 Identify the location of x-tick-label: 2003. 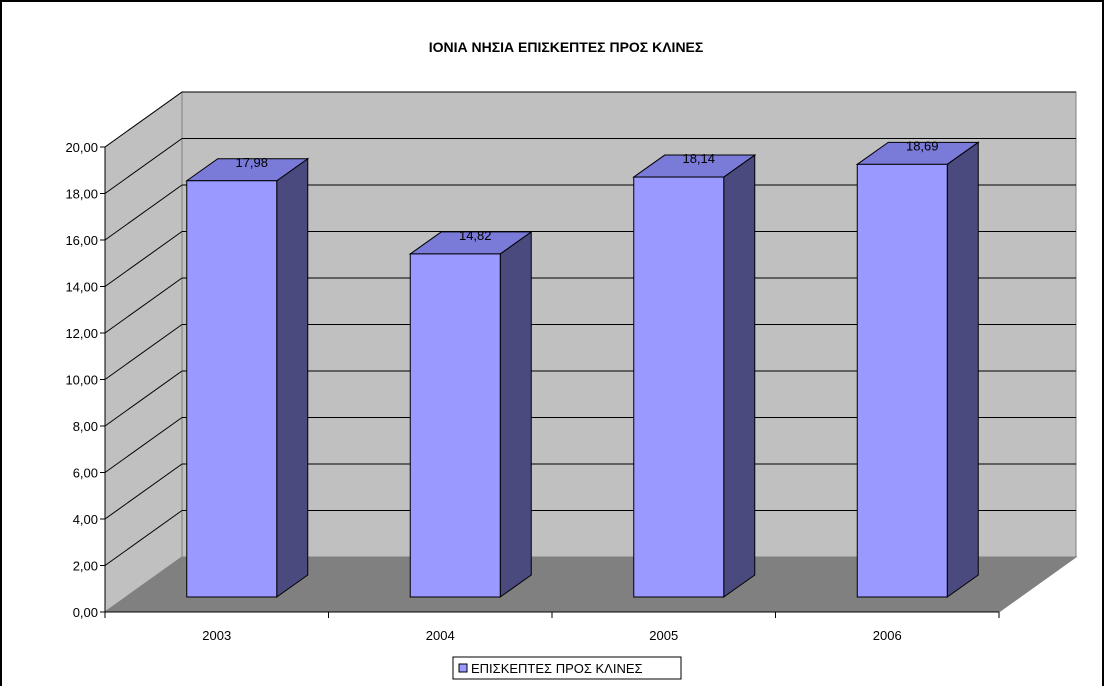
(216, 635).